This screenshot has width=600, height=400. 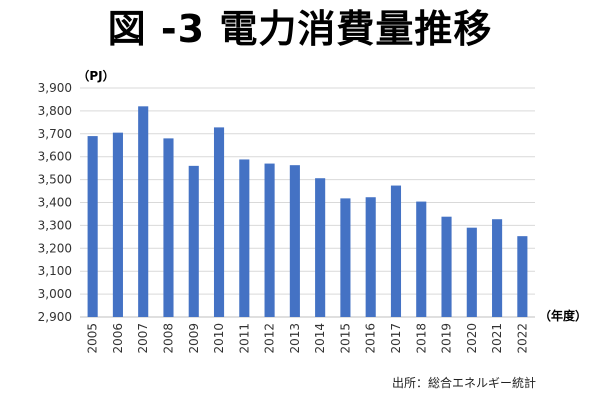 What do you see at coordinates (95, 75) in the screenshot?
I see `y-axis-label: （PJ）` at bounding box center [95, 75].